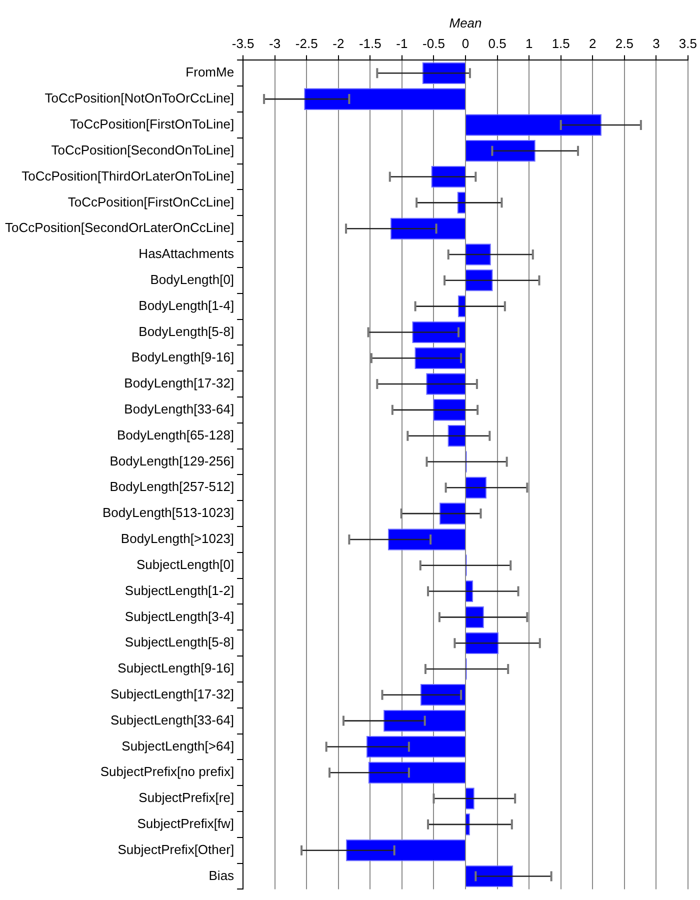 The height and width of the screenshot is (900, 700). What do you see at coordinates (168, 512) in the screenshot?
I see `y-tick-label: BodyLength[513-1023]` at bounding box center [168, 512].